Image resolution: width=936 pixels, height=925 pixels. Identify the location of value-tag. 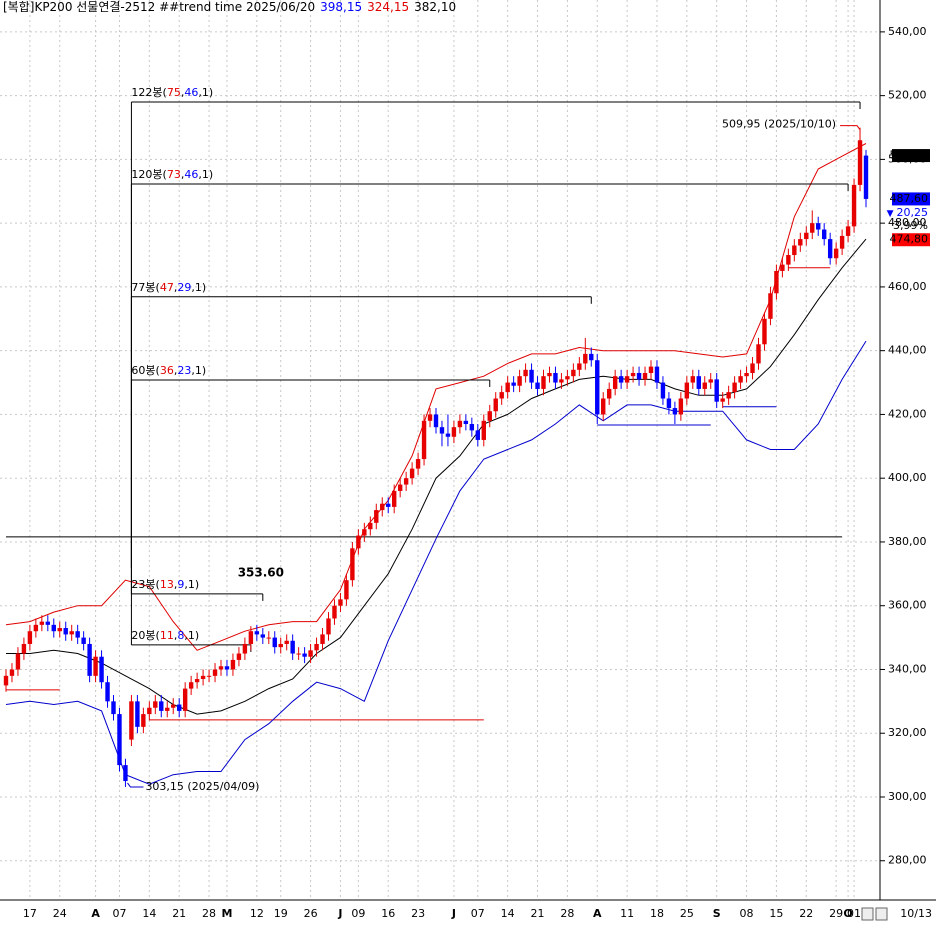
(911, 199).